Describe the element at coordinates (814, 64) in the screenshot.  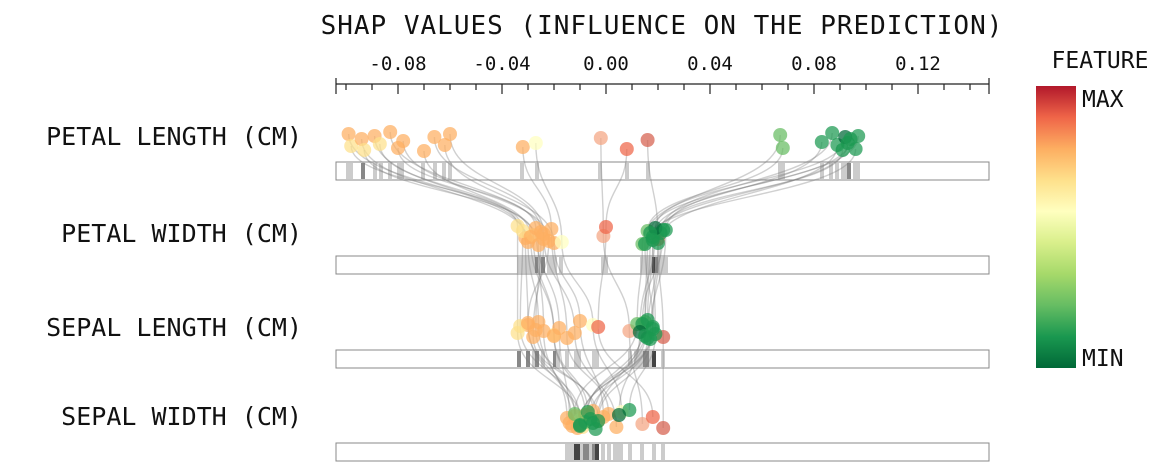
I see `x-tick-label: 0.08` at that location.